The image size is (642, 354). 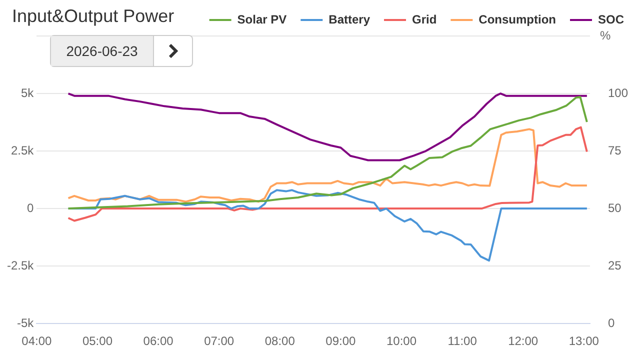 I want to click on legend-label: Grid, so click(x=424, y=19).